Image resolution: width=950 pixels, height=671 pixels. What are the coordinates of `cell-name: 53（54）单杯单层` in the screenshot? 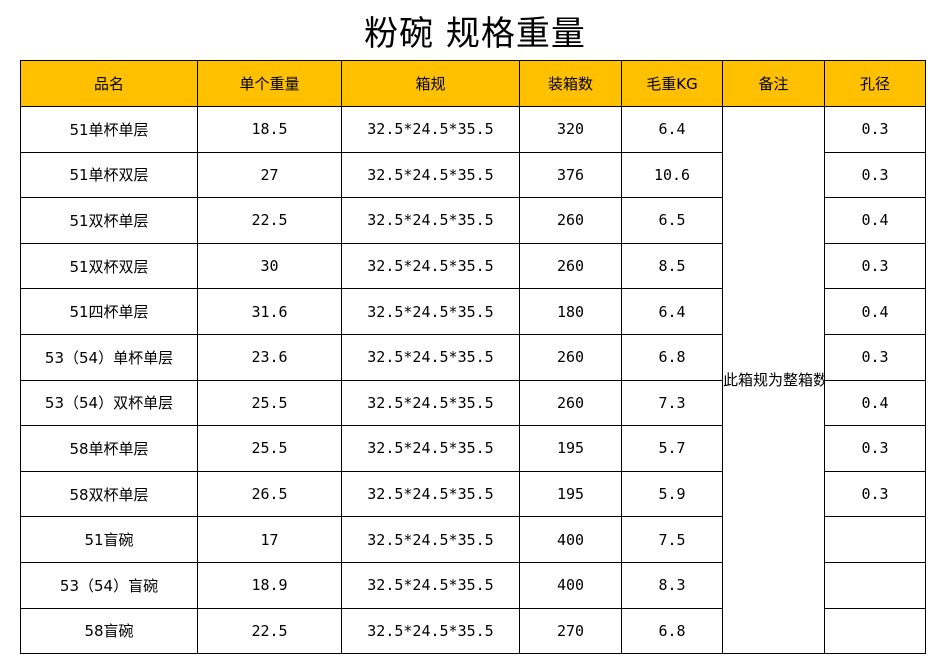 It's located at (109, 357).